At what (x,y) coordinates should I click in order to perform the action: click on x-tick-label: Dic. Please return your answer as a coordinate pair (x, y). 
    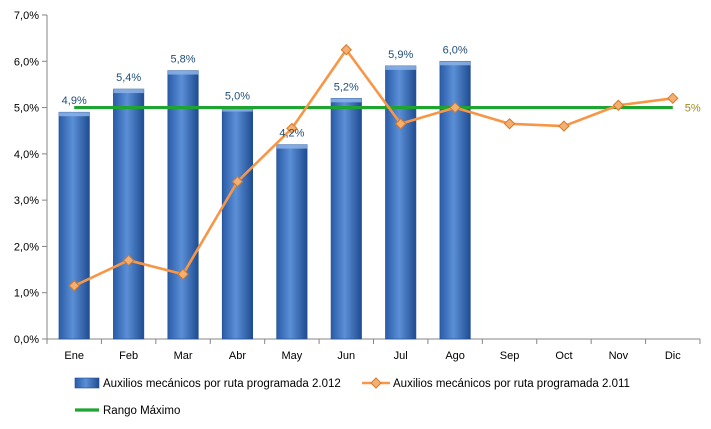
    Looking at the image, I should click on (673, 356).